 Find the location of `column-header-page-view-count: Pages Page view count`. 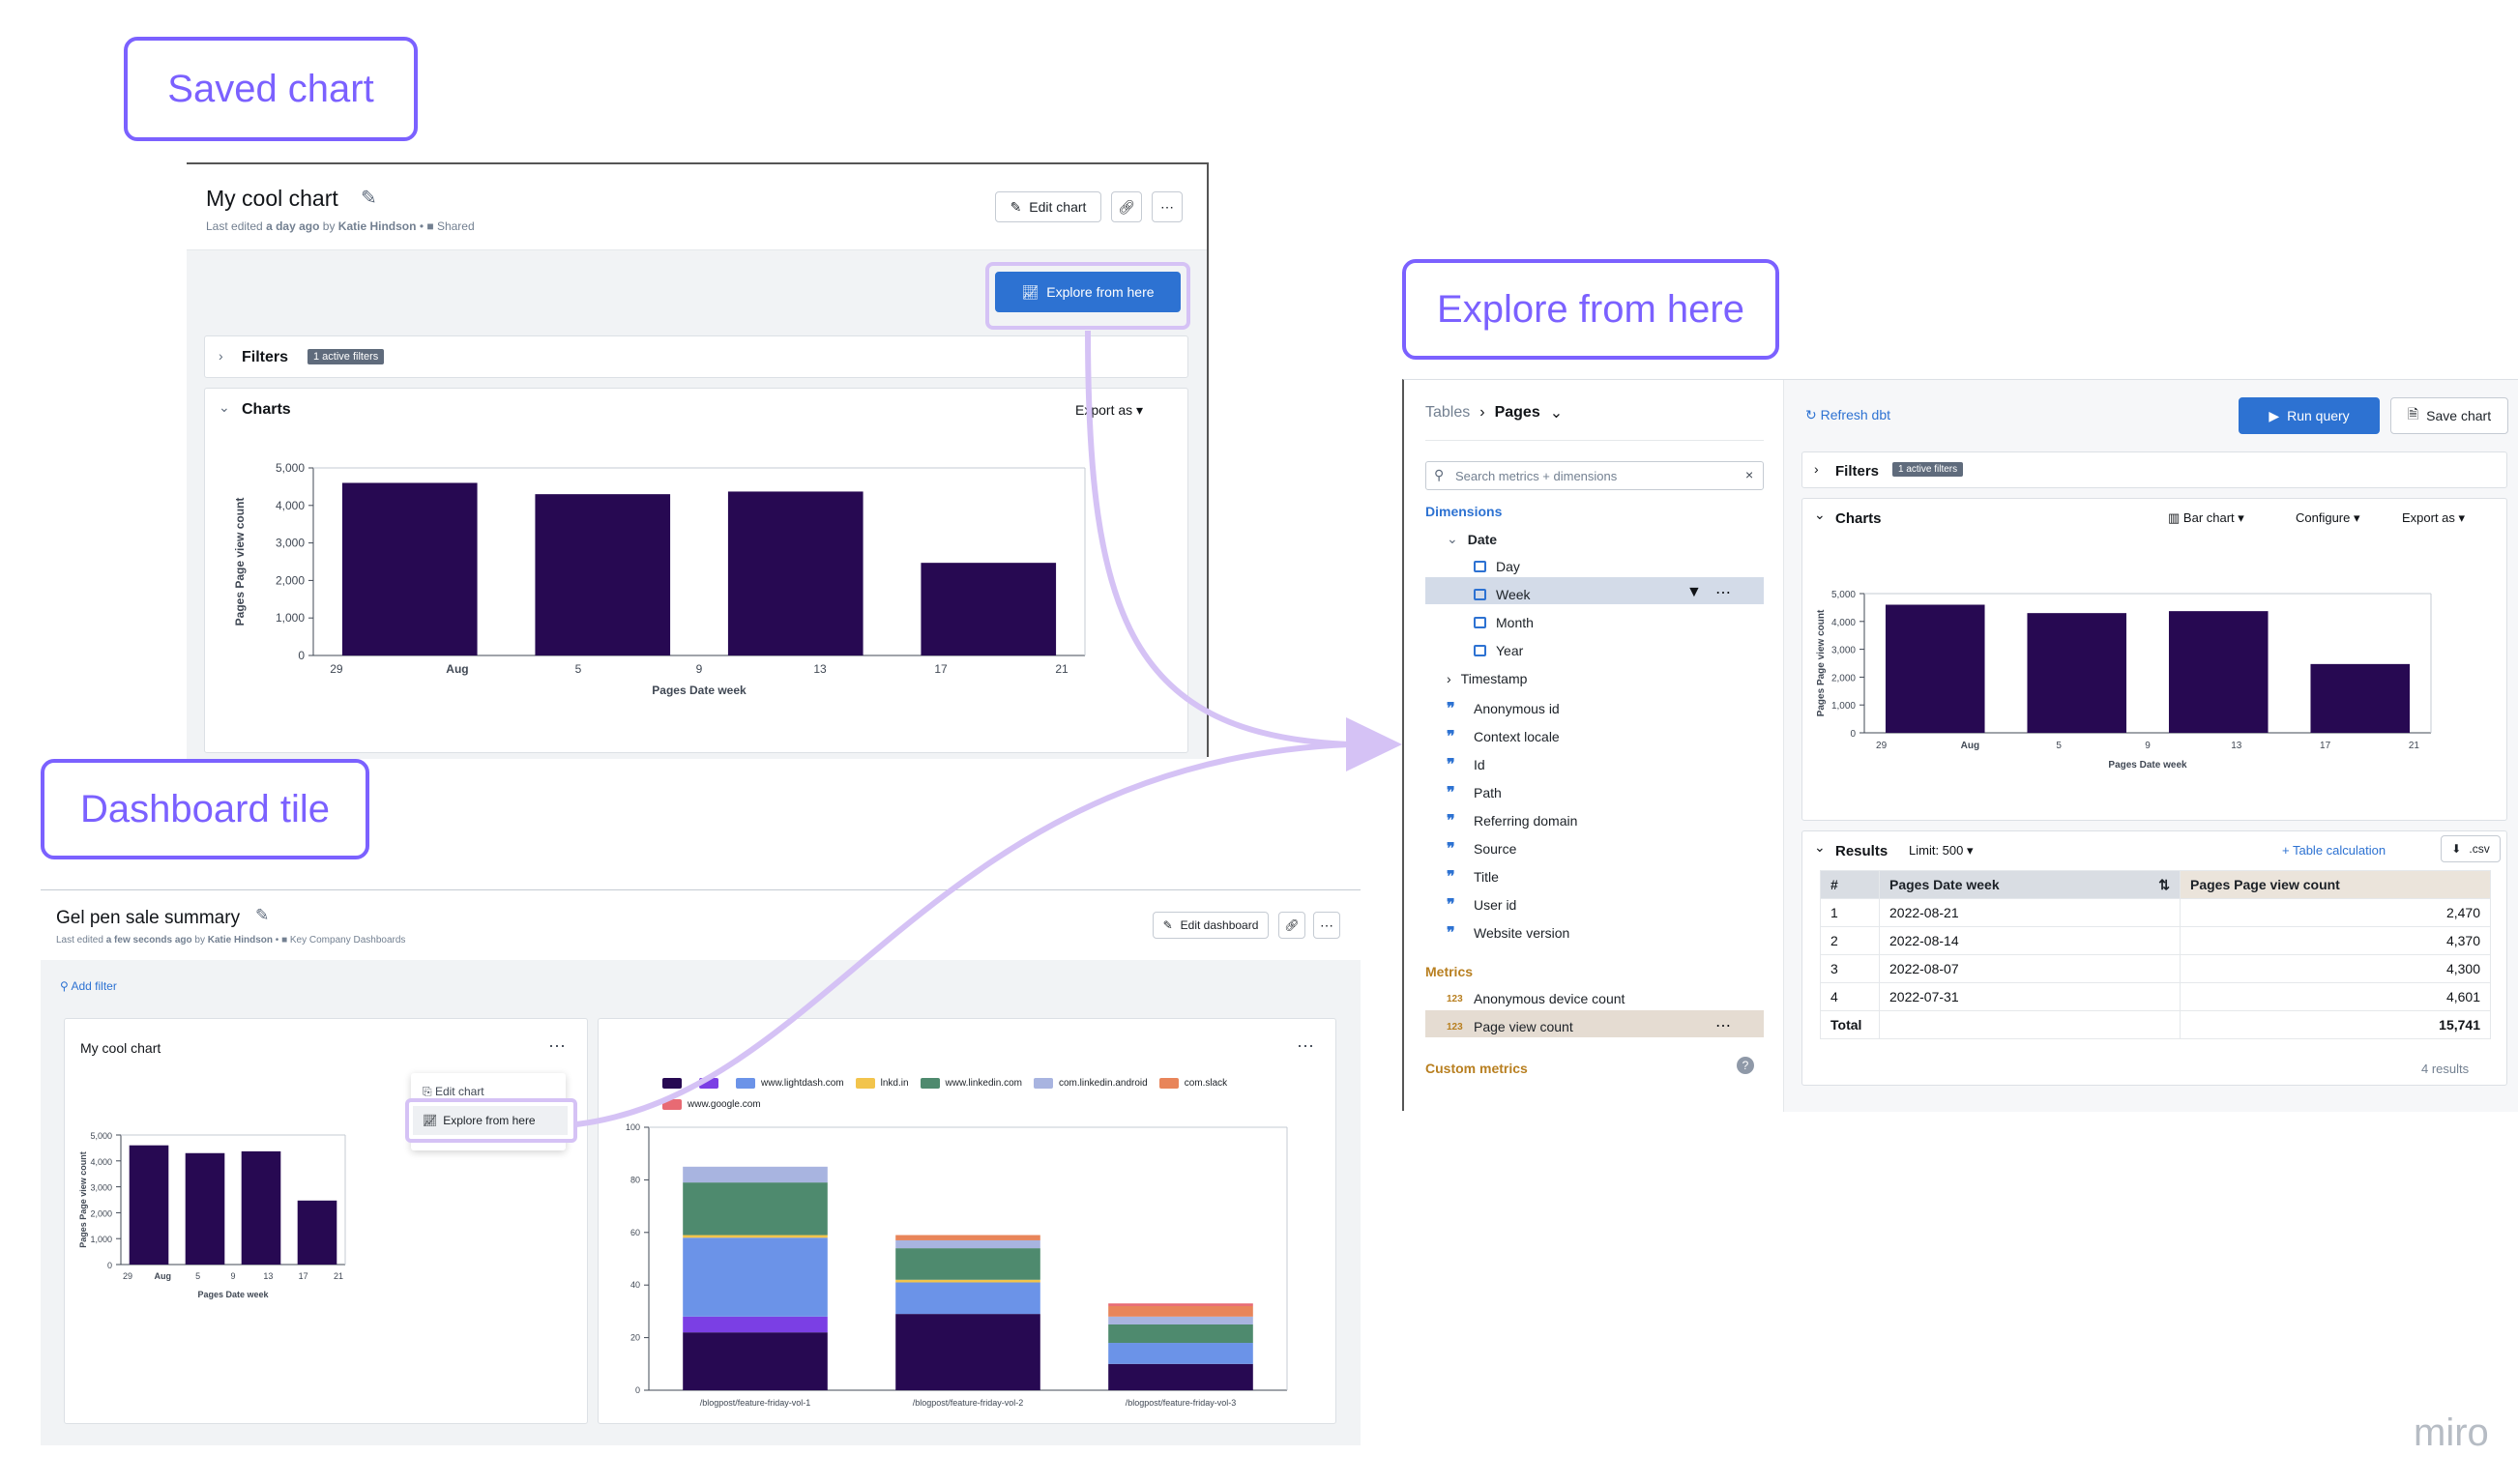

column-header-page-view-count: Pages Page view count is located at coordinates (2335, 885).